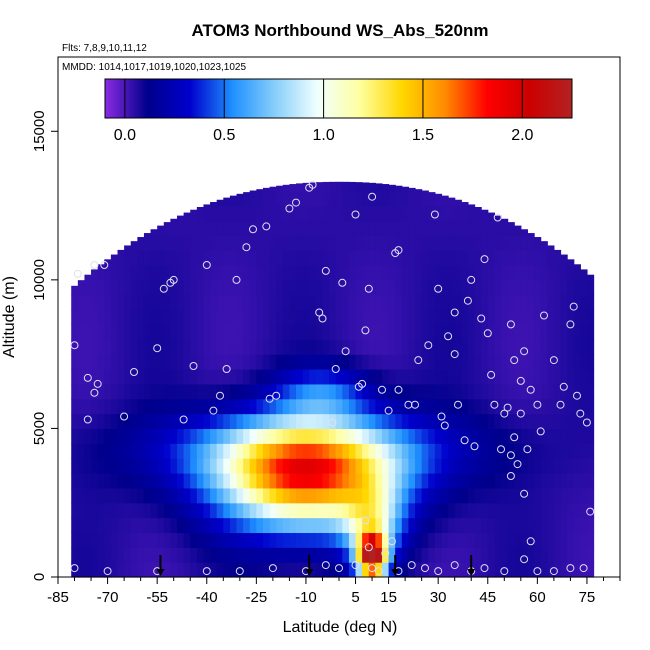  Describe the element at coordinates (338, 111) in the screenshot. I see `colorbar: 0.0 0.5 1.0 1.5 2.0` at that location.